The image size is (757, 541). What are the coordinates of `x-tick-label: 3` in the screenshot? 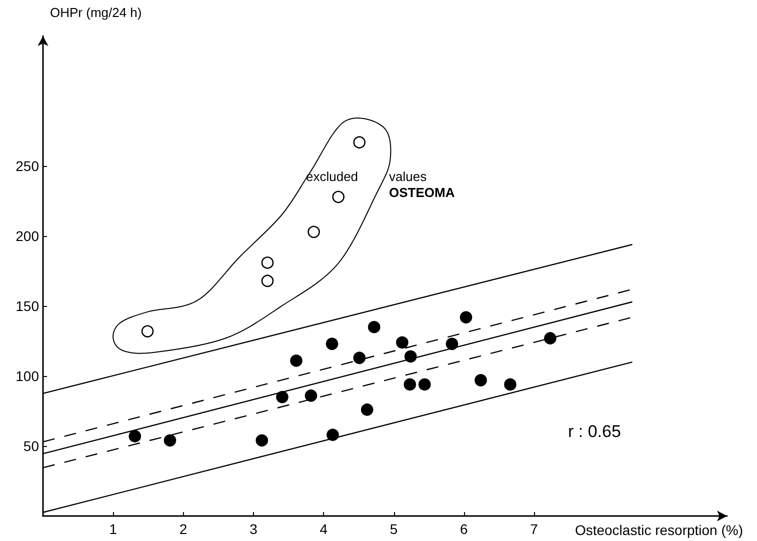 It's located at (254, 529).